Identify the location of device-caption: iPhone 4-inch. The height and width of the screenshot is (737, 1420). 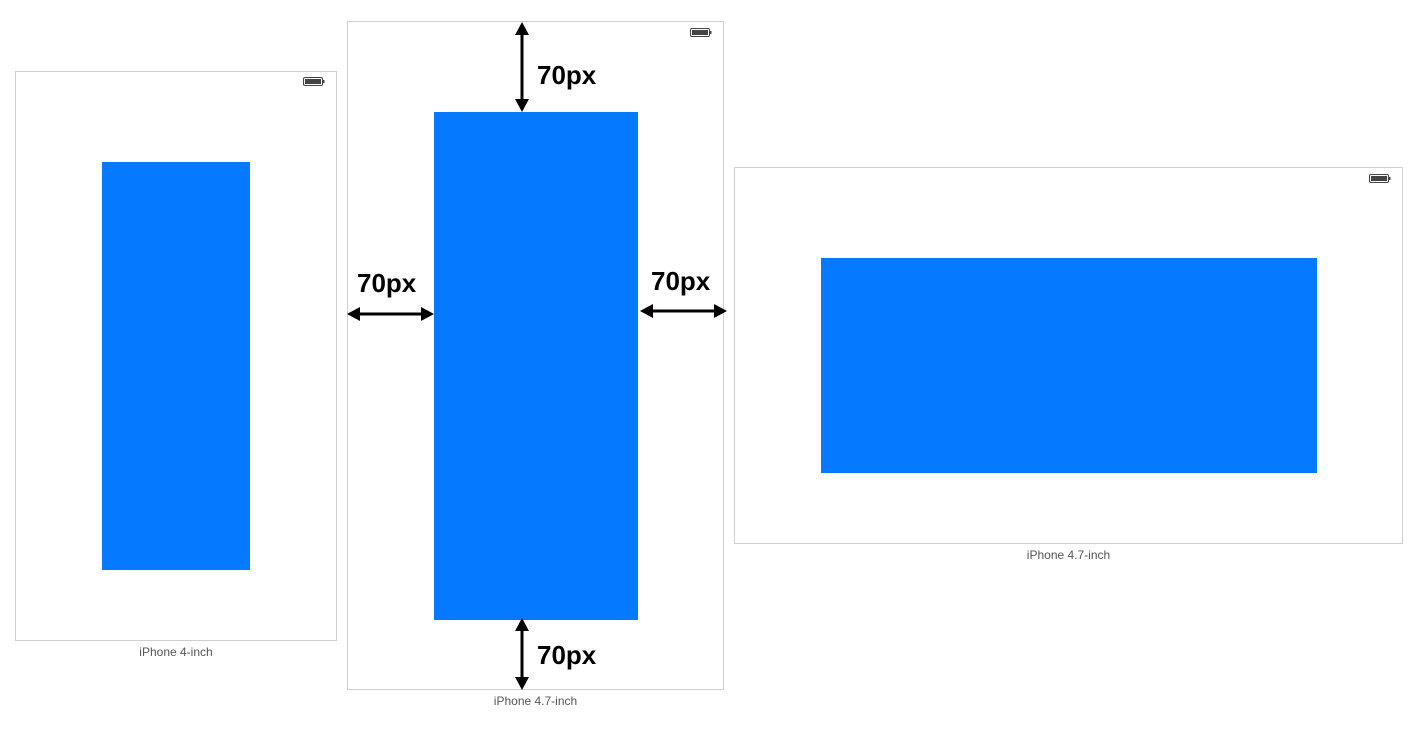
(176, 652).